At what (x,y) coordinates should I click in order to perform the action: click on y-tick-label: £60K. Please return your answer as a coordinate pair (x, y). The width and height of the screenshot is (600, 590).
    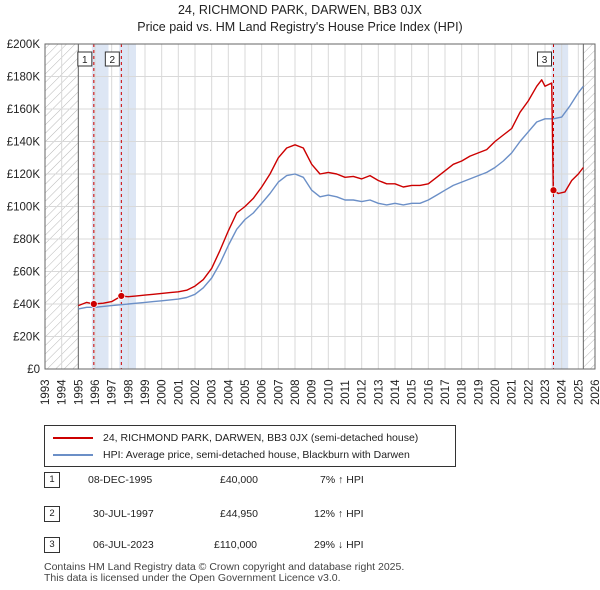
    Looking at the image, I should click on (26, 273).